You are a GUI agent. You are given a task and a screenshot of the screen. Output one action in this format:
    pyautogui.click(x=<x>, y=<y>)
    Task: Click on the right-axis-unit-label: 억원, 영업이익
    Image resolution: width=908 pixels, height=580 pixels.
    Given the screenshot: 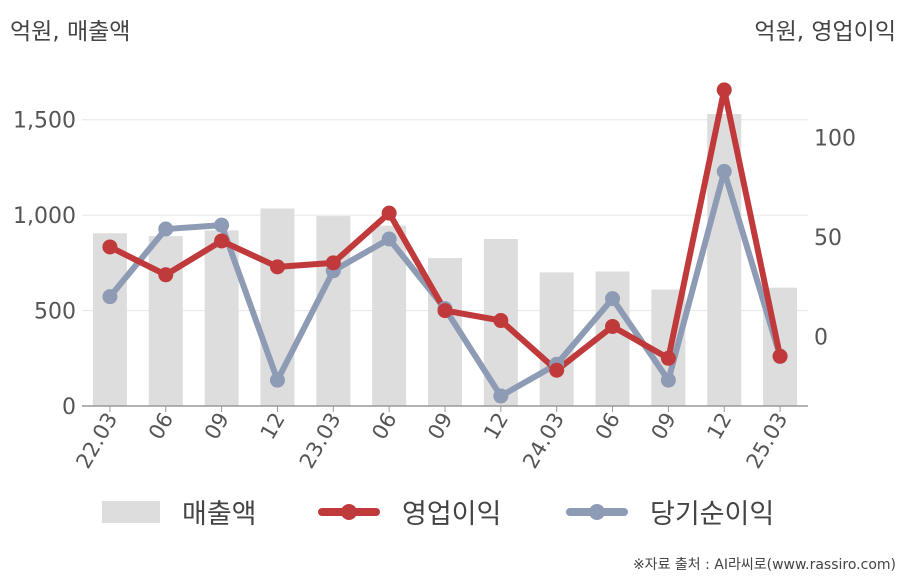 What is the action you would take?
    pyautogui.click(x=825, y=32)
    